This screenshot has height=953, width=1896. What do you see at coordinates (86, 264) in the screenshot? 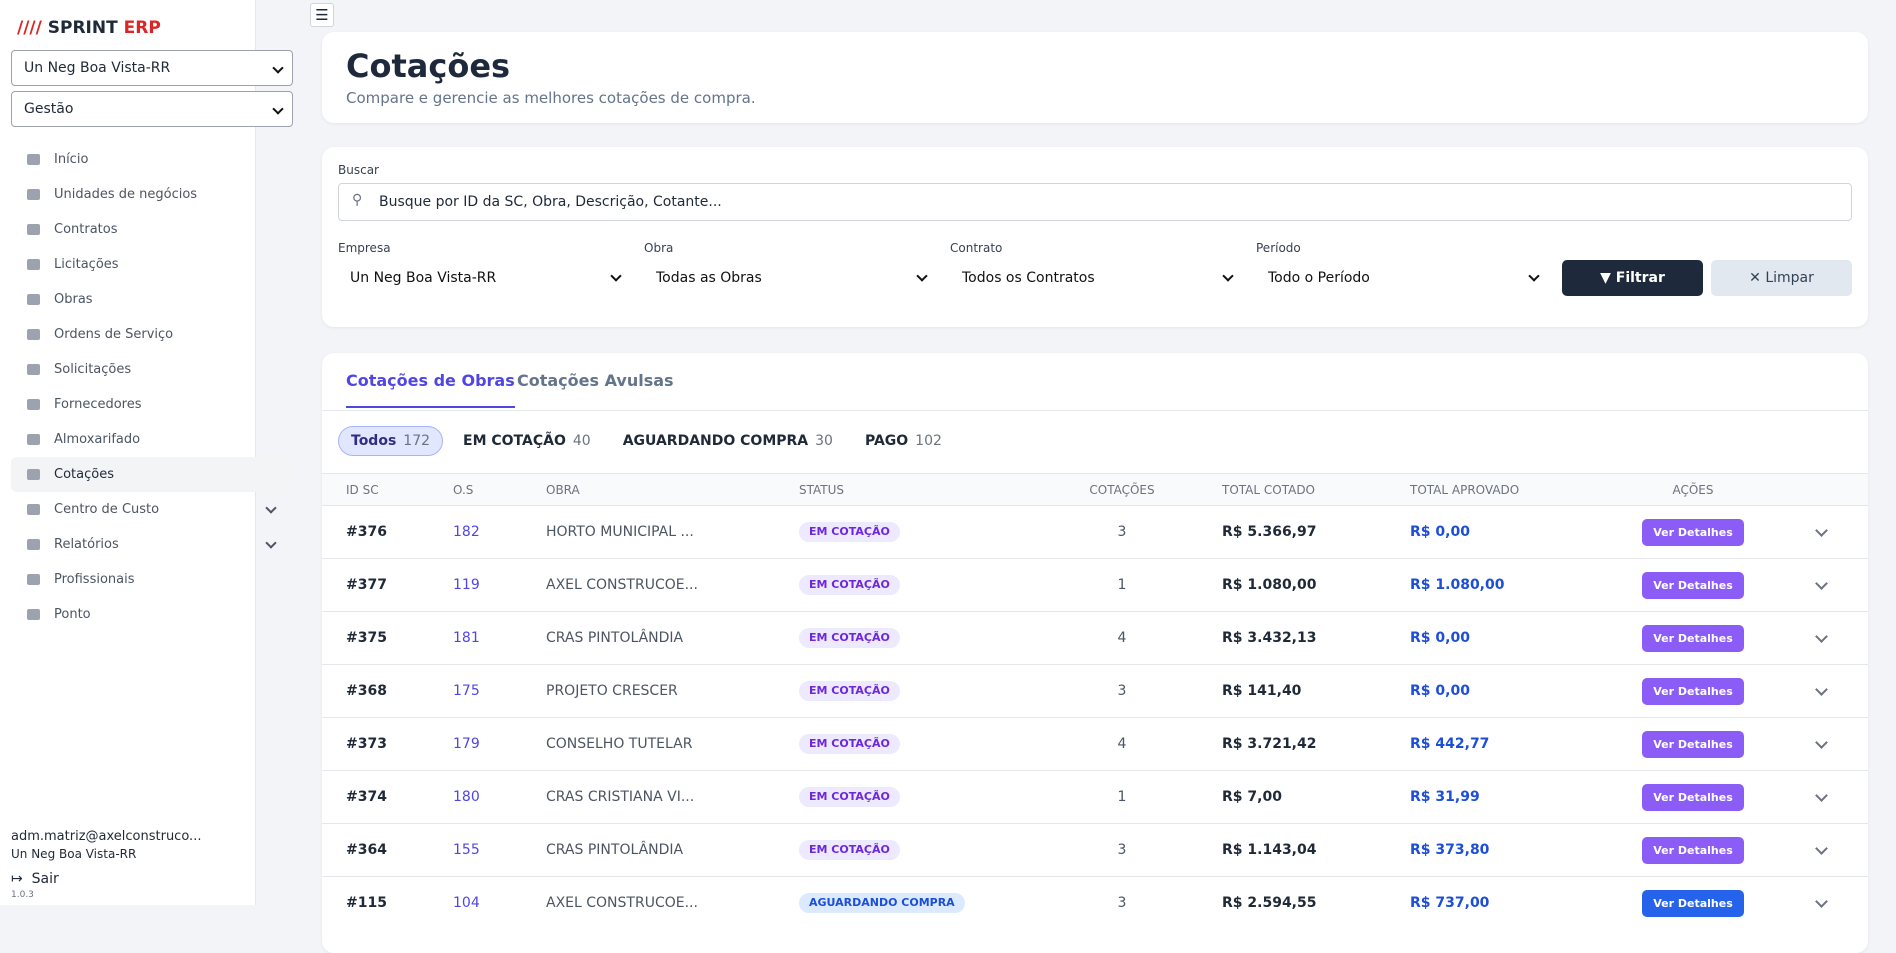
I see `menu-label: Licitações` at bounding box center [86, 264].